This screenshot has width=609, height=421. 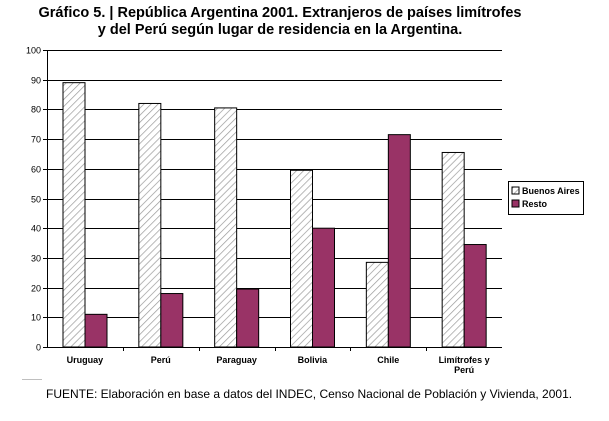 I want to click on legend: Buenos Aires Resto, so click(x=546, y=198).